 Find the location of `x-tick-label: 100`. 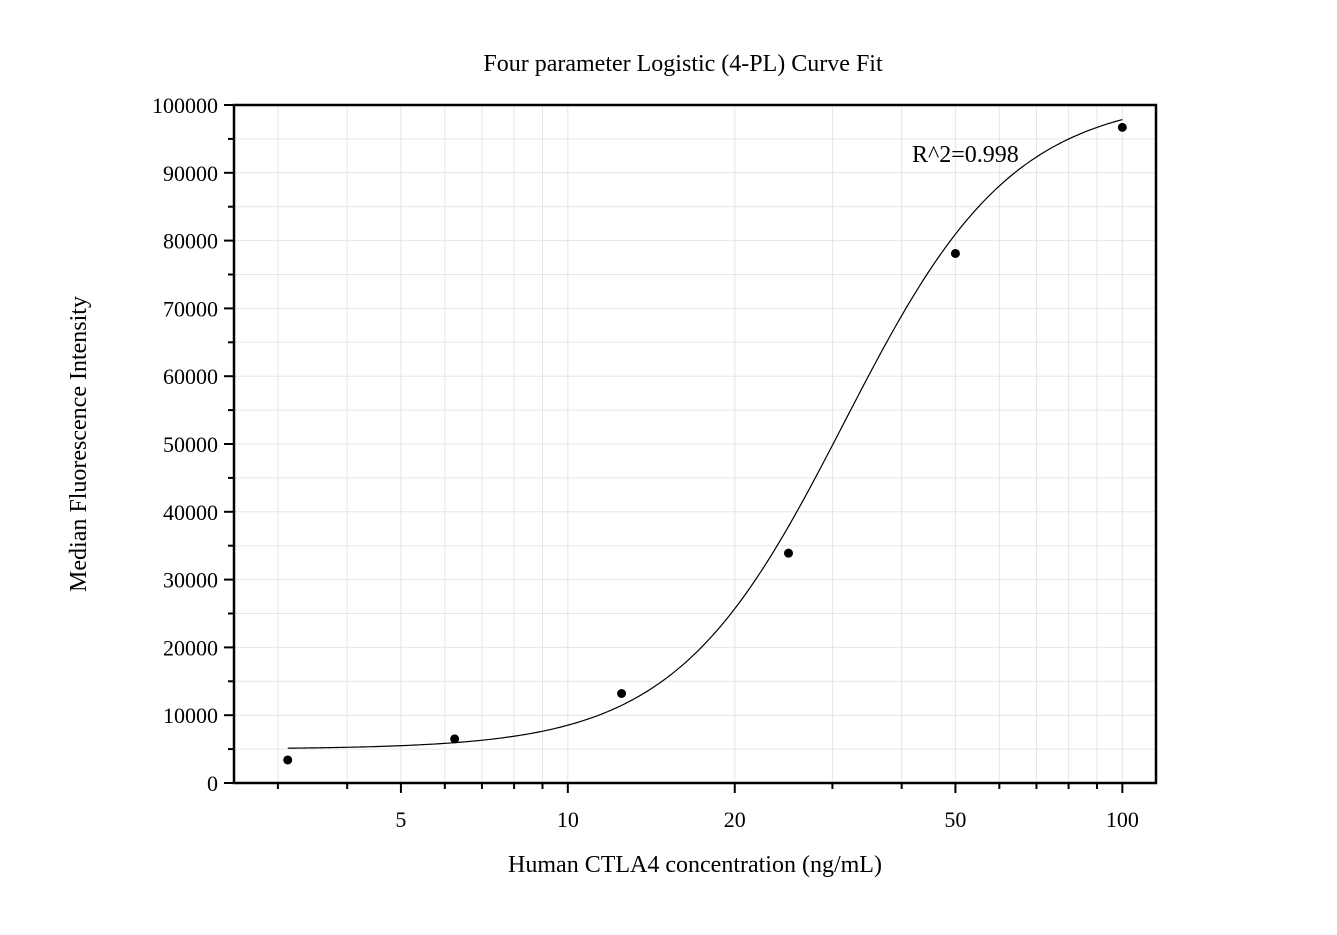

x-tick-label: 100 is located at coordinates (1122, 819).